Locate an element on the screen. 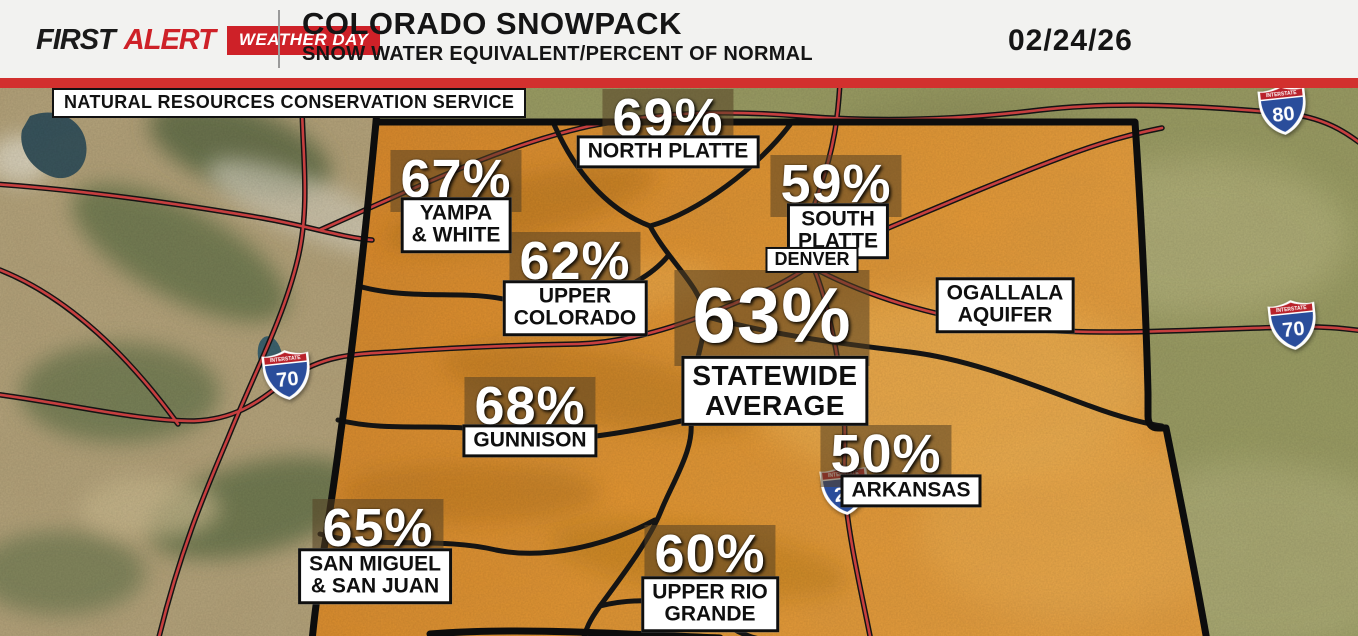 The image size is (1358, 636). header-divider is located at coordinates (279, 39).